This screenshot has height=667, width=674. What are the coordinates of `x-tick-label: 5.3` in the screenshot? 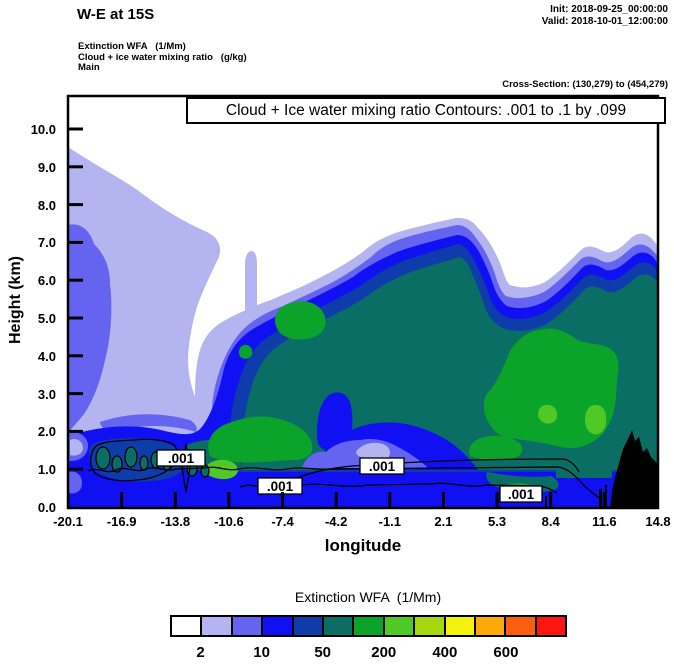 It's located at (497, 521).